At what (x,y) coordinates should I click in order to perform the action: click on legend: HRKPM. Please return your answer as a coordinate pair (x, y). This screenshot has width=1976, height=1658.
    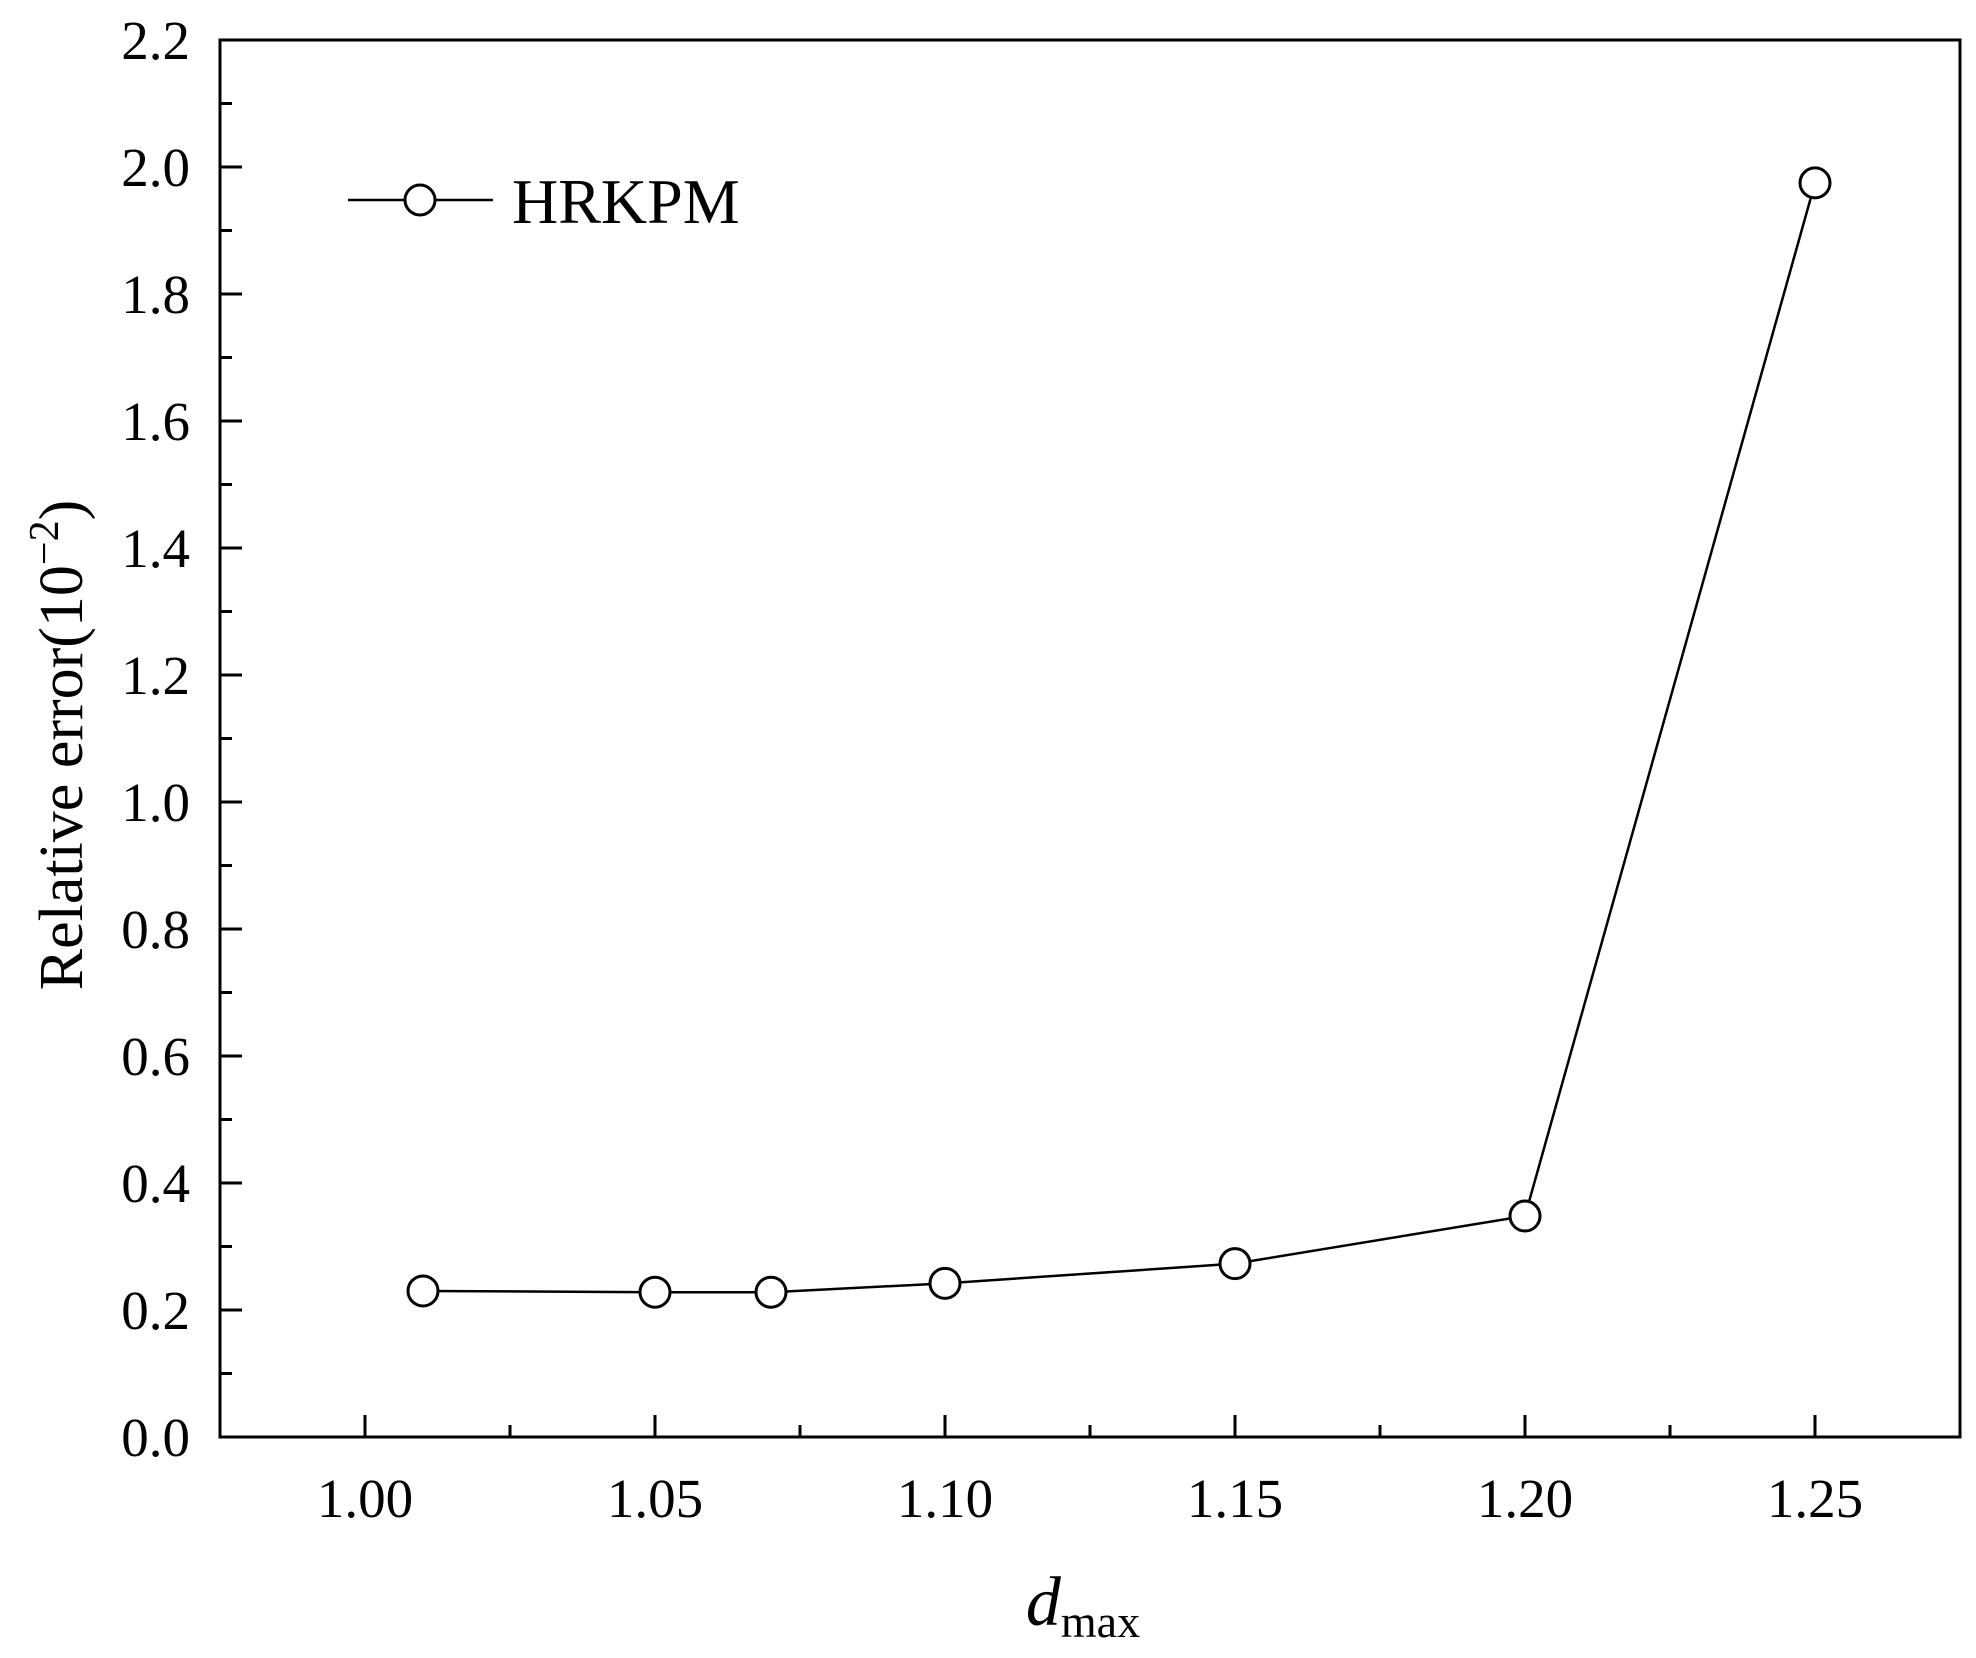
    Looking at the image, I should click on (544, 201).